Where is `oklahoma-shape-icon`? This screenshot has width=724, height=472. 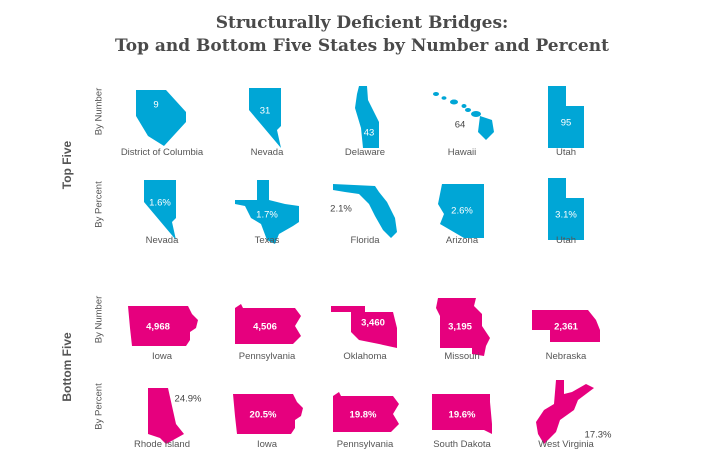 oklahoma-shape-icon is located at coordinates (364, 327).